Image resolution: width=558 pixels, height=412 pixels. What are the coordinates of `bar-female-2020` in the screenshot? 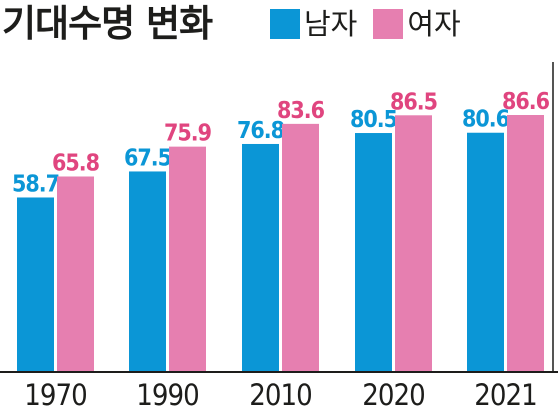 It's located at (413, 243).